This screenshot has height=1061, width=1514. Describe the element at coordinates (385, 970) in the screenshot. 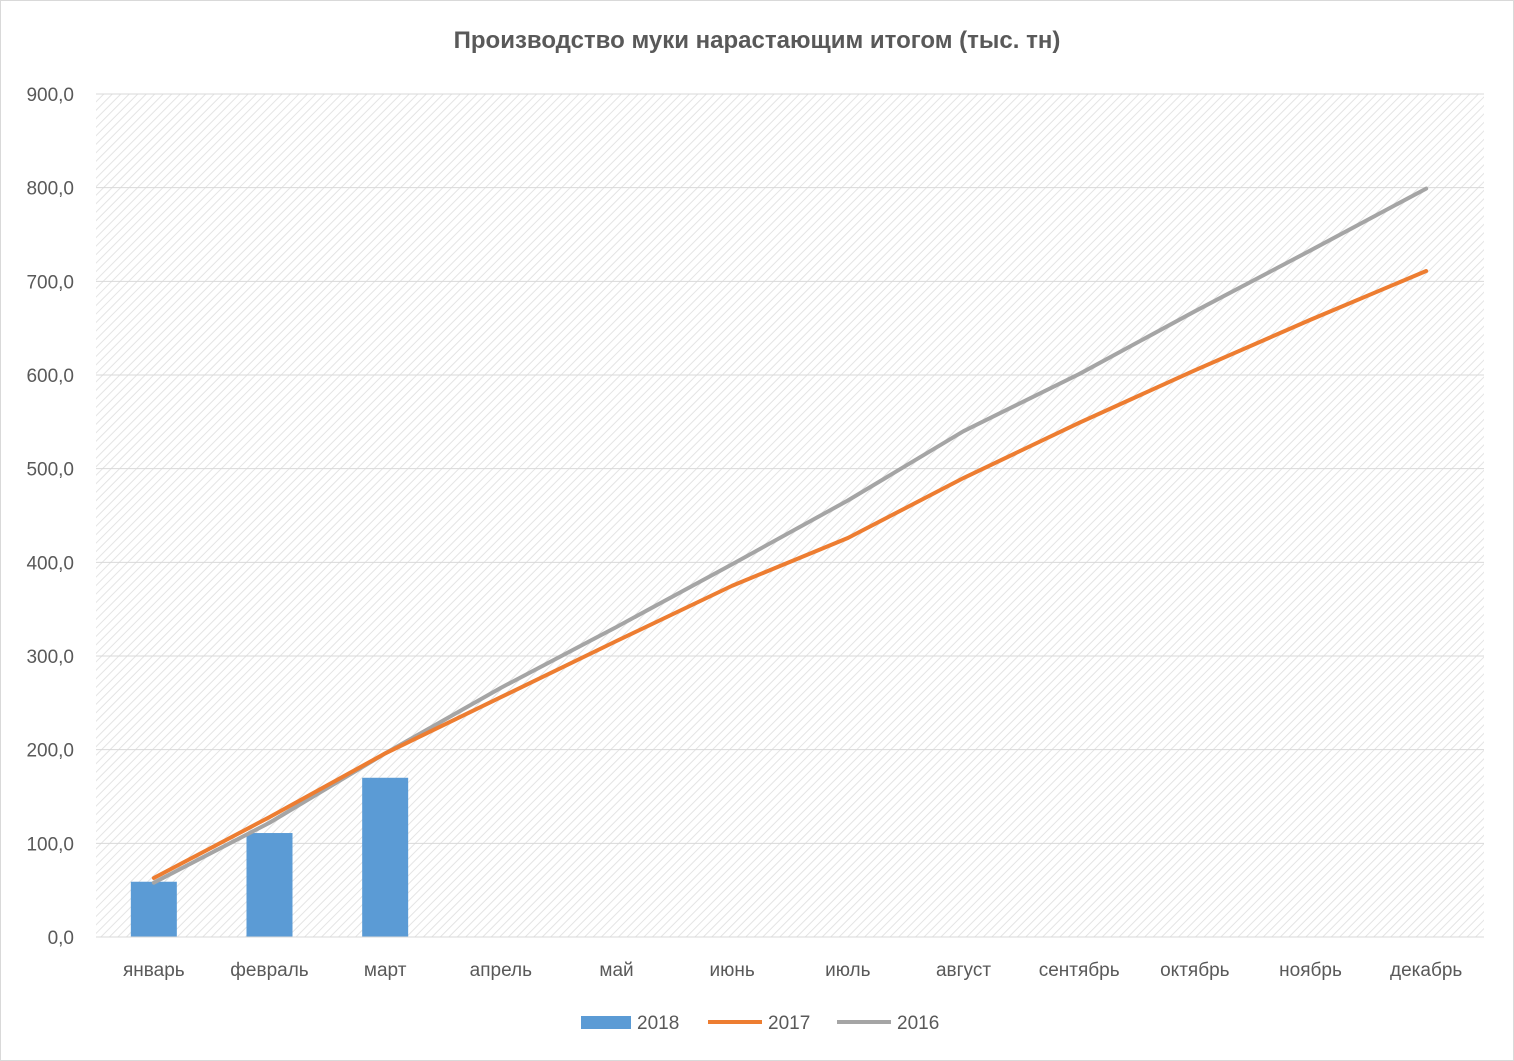

I see `x-tick-label: март` at that location.